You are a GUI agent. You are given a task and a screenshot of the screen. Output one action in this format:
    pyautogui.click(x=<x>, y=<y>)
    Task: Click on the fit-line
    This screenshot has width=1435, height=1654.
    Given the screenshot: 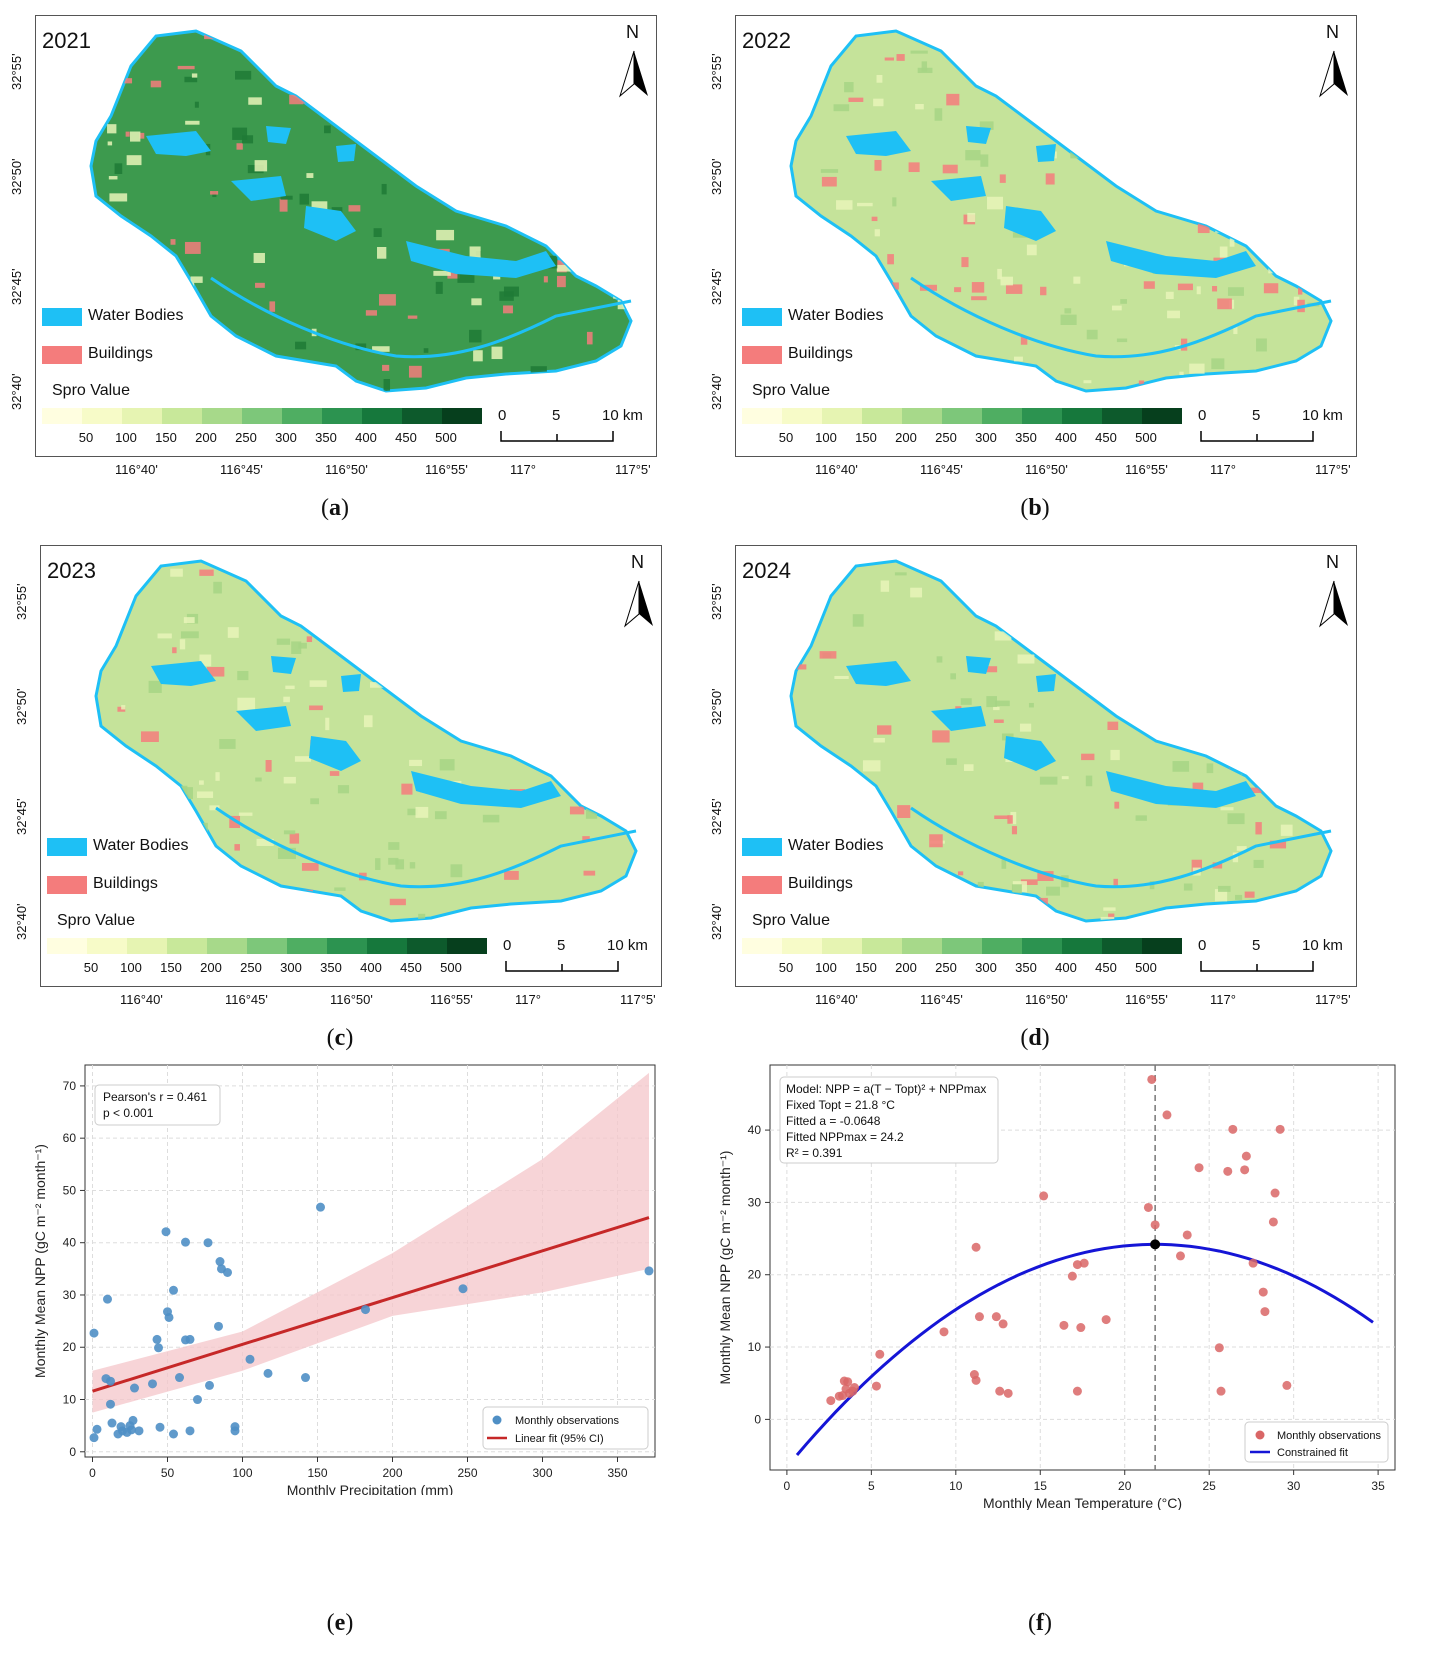 What is the action you would take?
    pyautogui.click(x=371, y=1304)
    